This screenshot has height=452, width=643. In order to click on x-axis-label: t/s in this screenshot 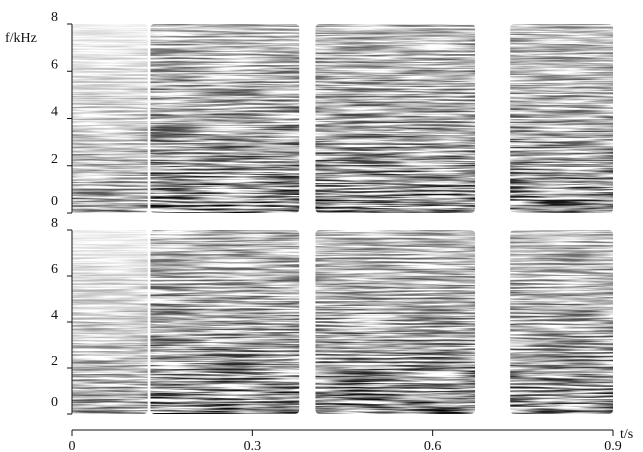, I will do `click(626, 434)`.